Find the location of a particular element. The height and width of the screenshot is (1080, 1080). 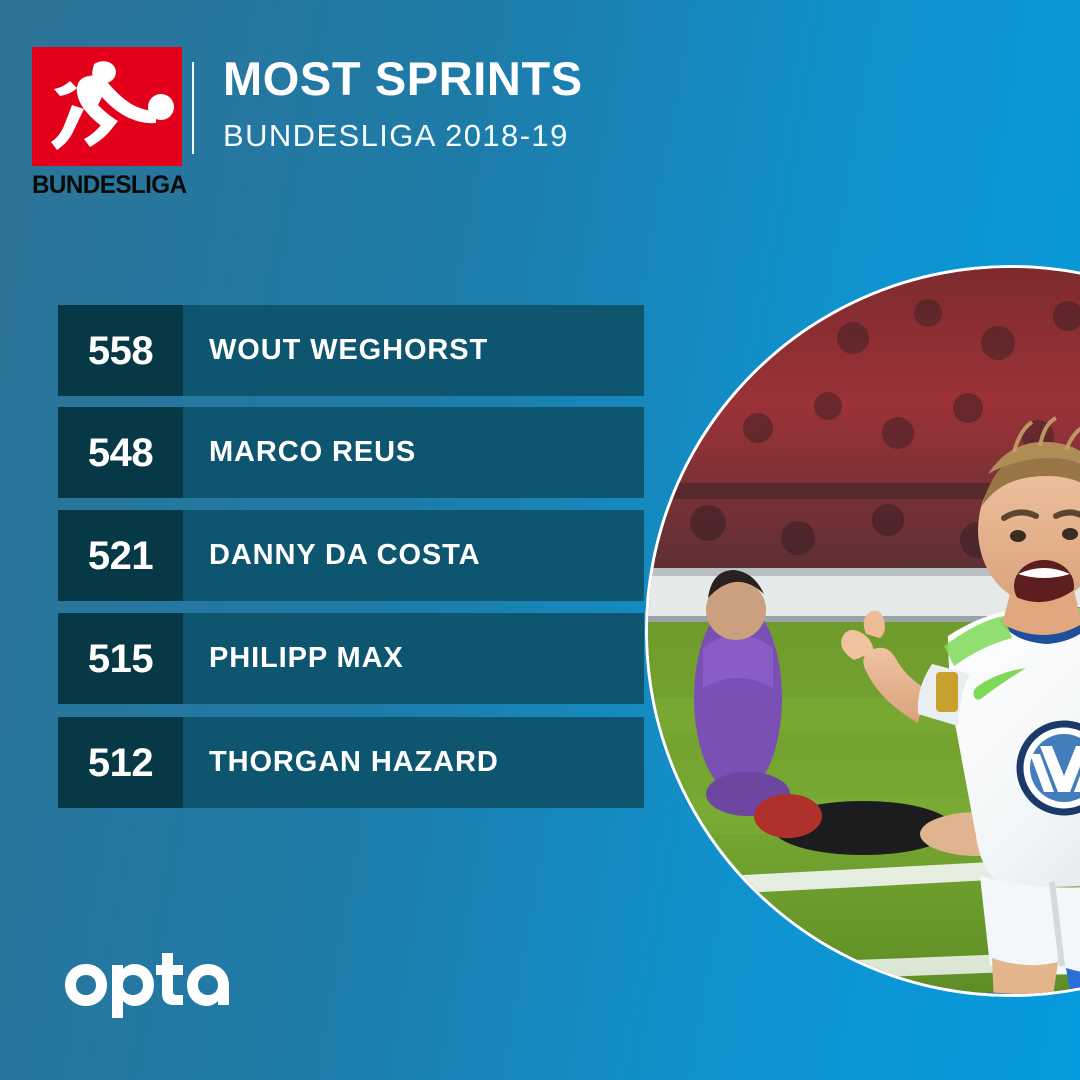

table-row: 512 THORGAN HAZARD is located at coordinates (351, 762).